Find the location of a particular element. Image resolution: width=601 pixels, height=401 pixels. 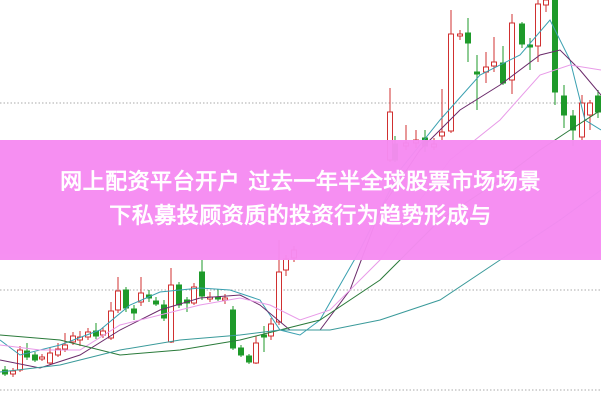

title-line-1: 网上配资平台开户 过去一年半全球股票市场场景 is located at coordinates (300, 182).